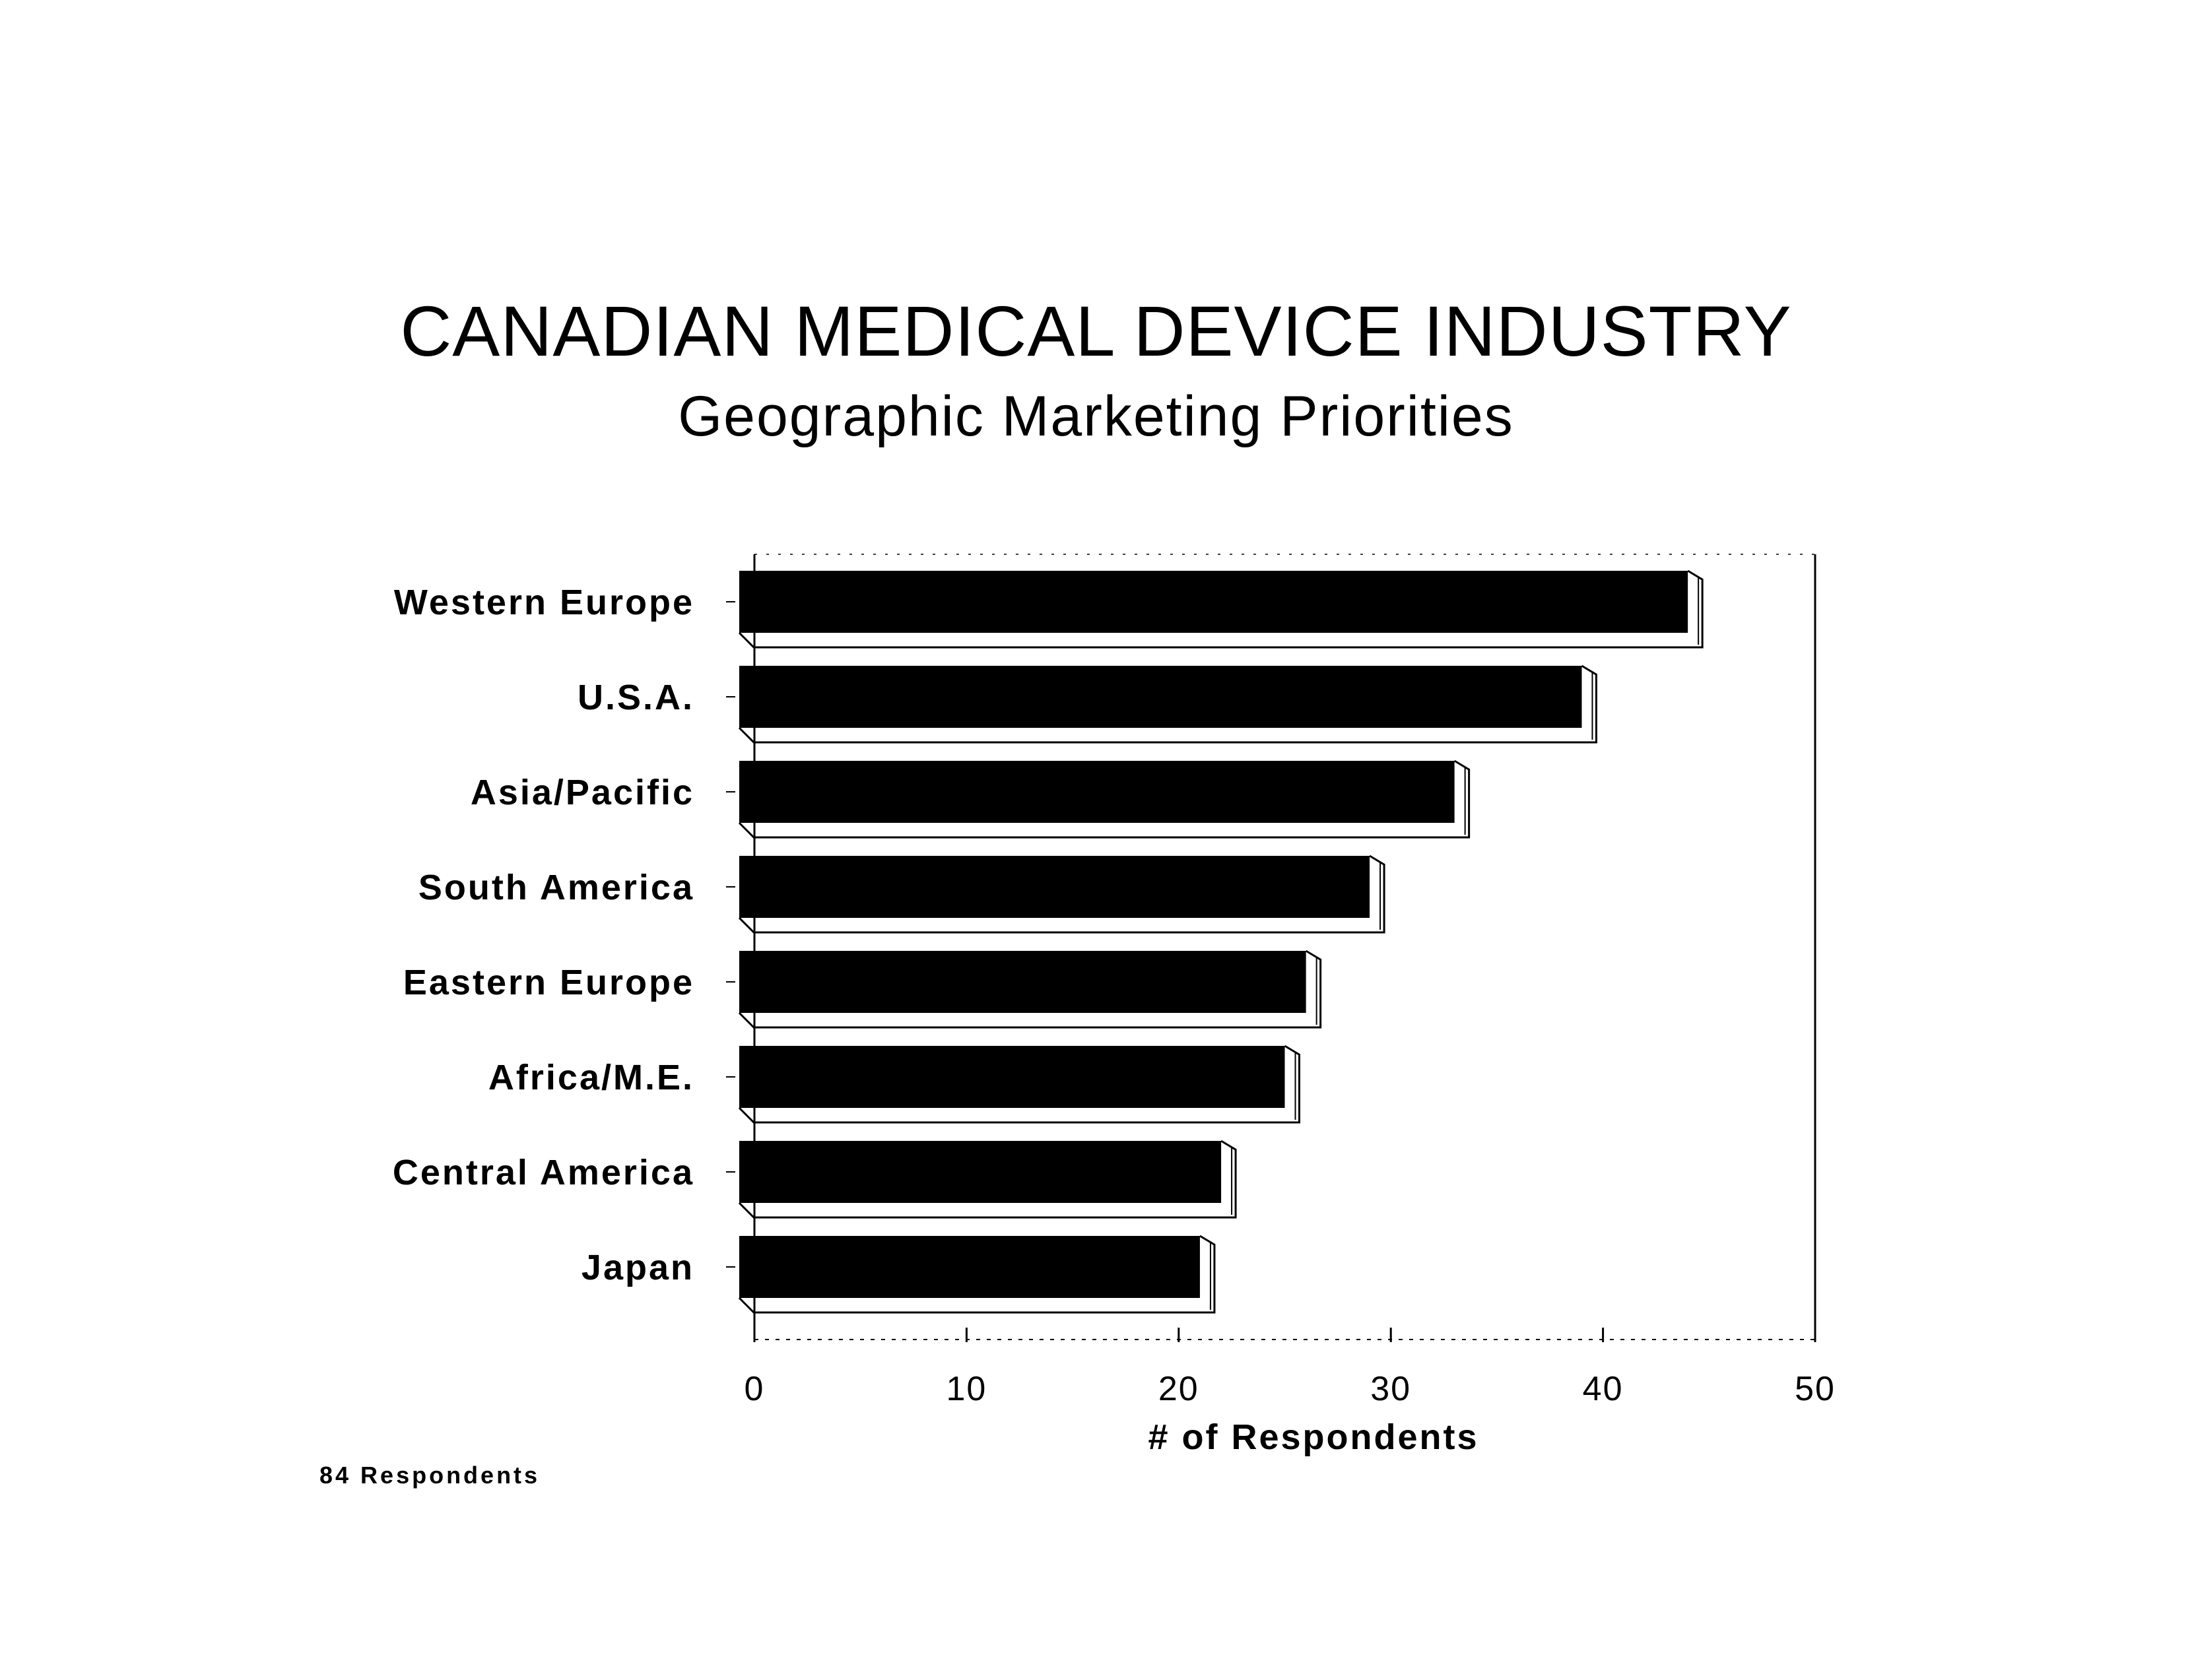 The width and height of the screenshot is (2192, 1680). Describe the element at coordinates (1815, 1389) in the screenshot. I see `x-tick-label: 50` at that location.